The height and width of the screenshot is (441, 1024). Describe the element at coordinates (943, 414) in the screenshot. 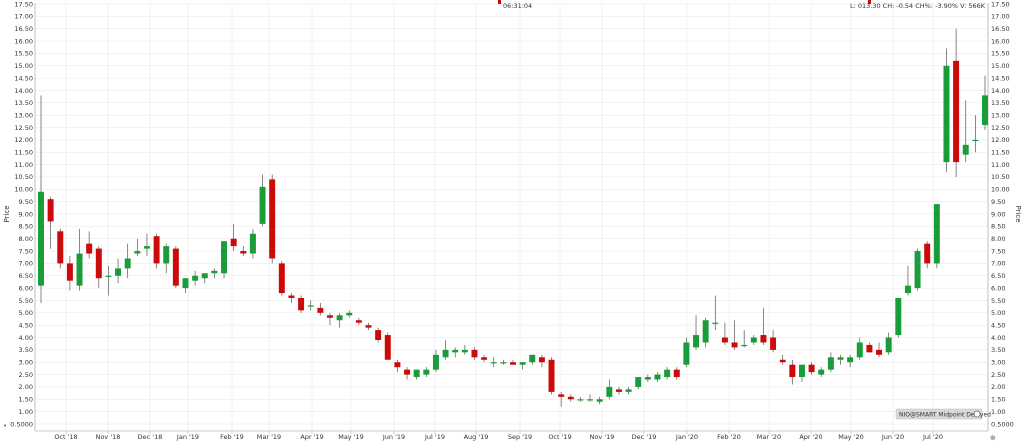

I see `data-source-badge: NIO@SMART Midpoint Delayed` at that location.